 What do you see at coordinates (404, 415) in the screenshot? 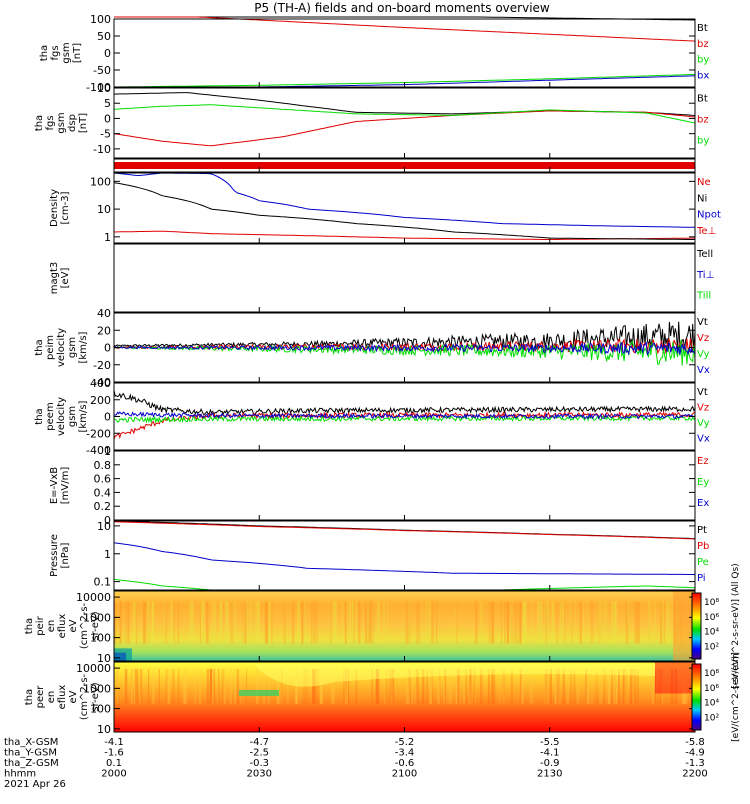
I see `series-line-Vx` at bounding box center [404, 415].